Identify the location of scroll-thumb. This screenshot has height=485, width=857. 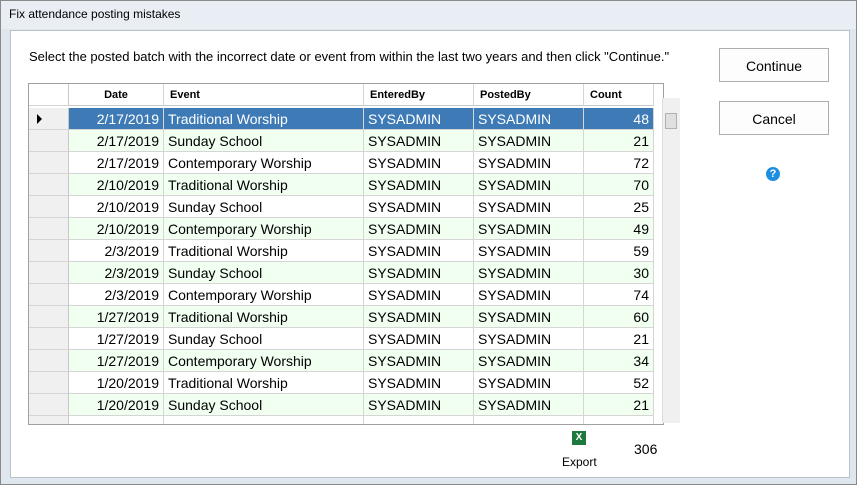
(671, 121).